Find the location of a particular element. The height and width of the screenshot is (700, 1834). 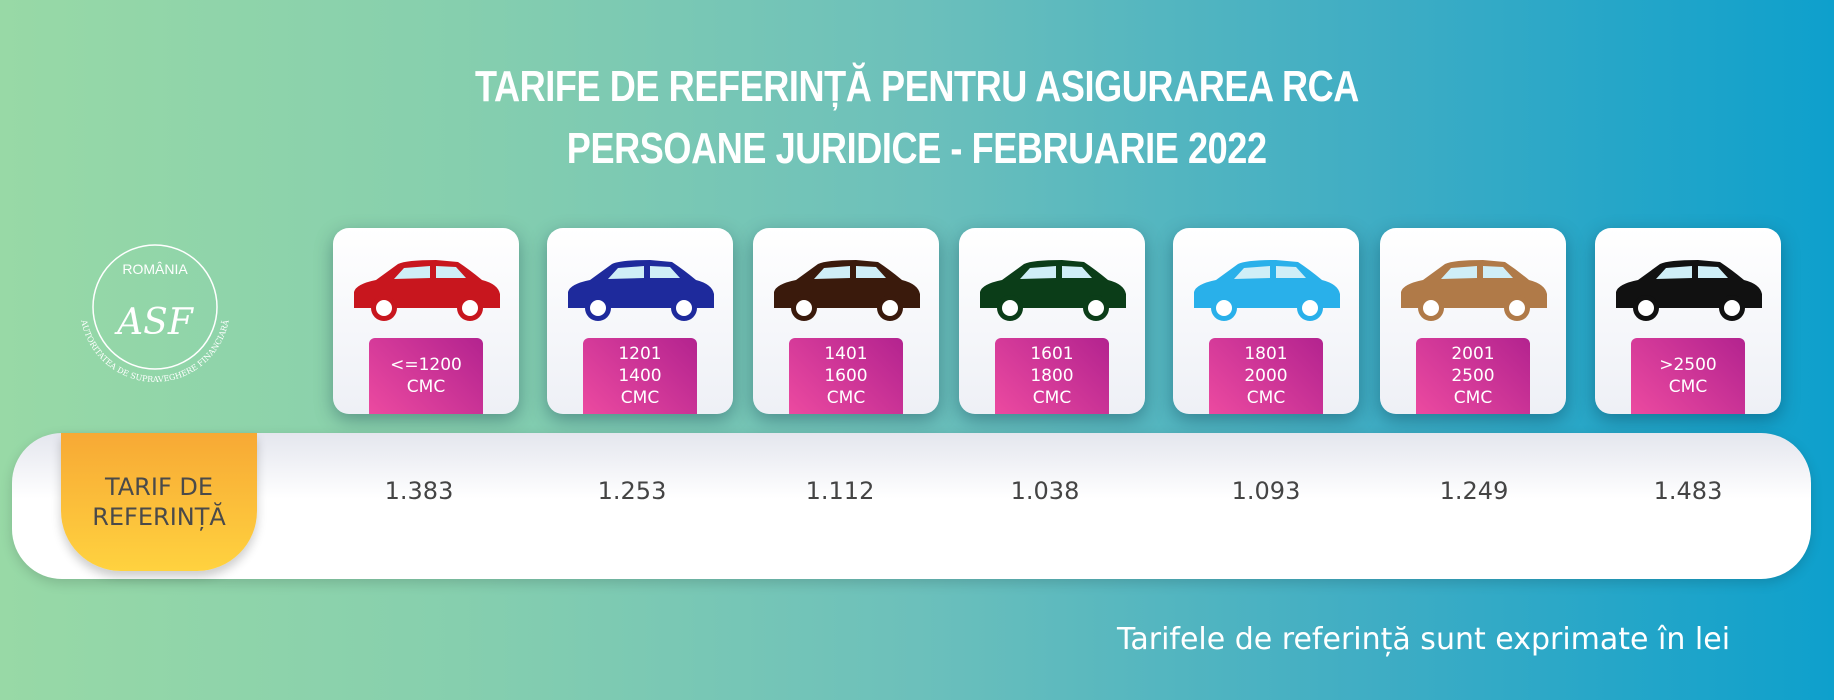

engine-capacity-line: 2000 is located at coordinates (1266, 376).